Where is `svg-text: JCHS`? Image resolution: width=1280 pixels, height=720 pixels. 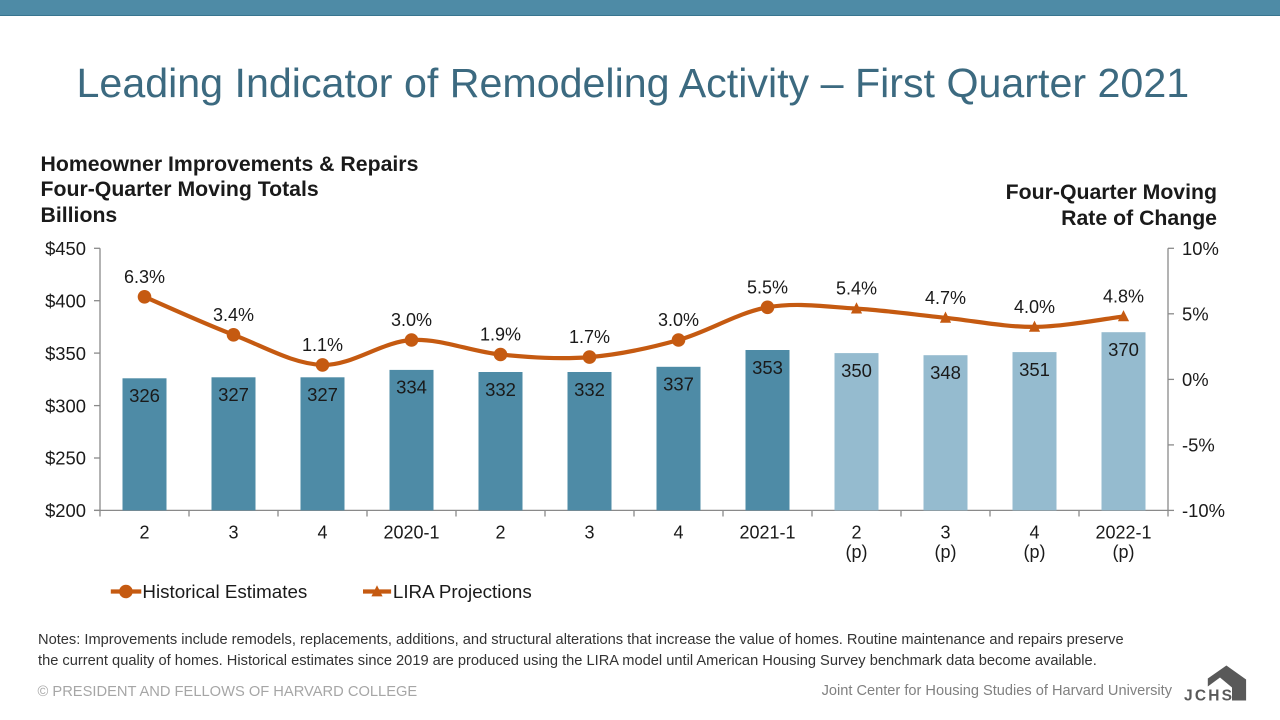 svg-text: JCHS is located at coordinates (1209, 696).